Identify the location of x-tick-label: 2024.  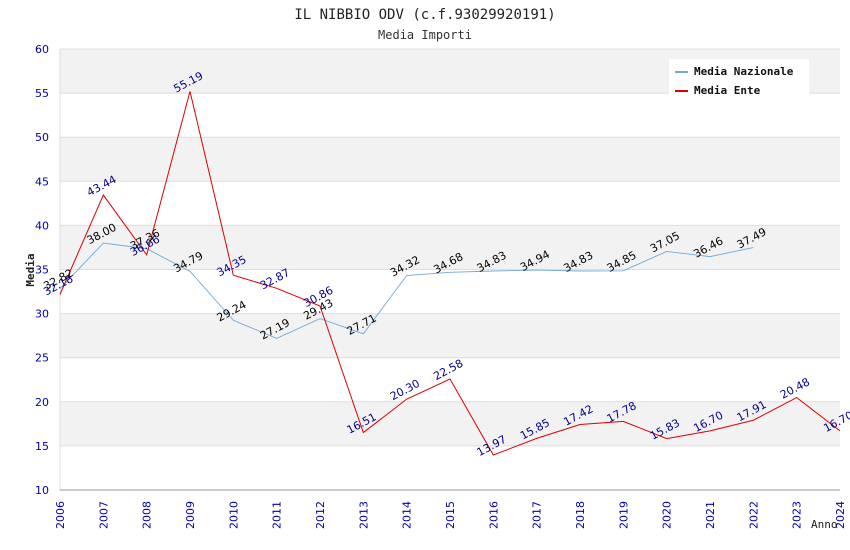
(840, 515).